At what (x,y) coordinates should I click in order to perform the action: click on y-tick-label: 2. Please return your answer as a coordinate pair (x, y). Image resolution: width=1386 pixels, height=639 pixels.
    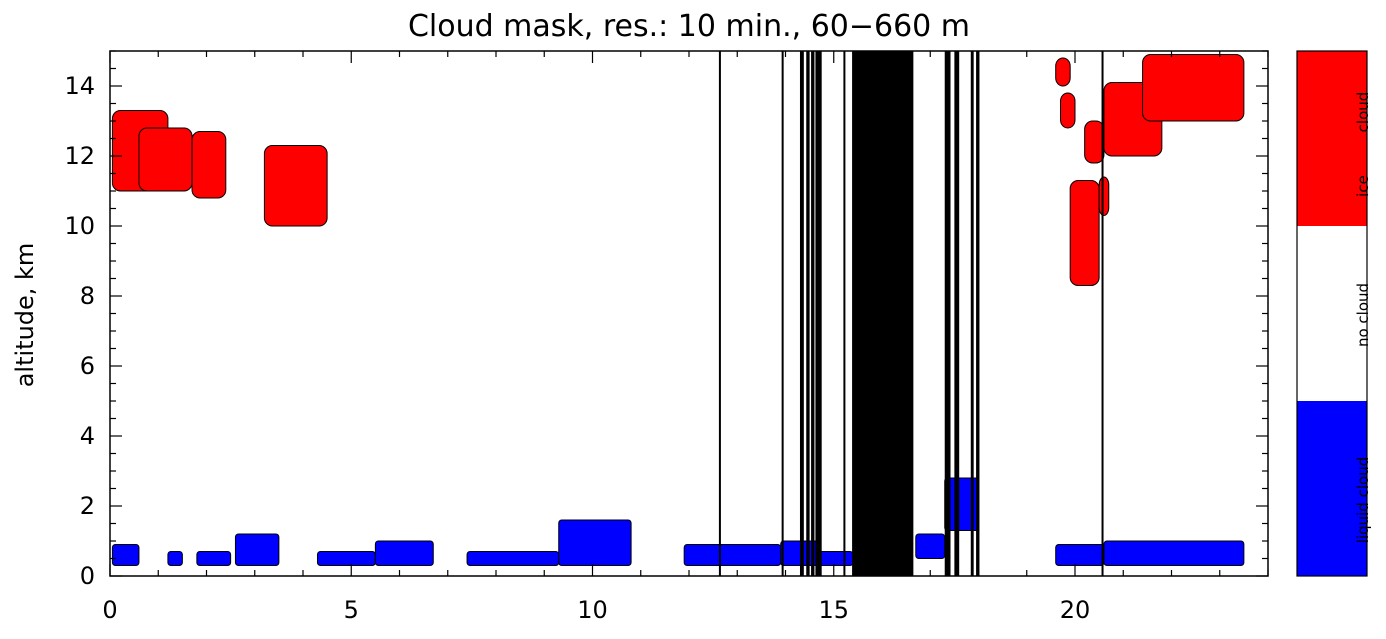
    Looking at the image, I should click on (87, 506).